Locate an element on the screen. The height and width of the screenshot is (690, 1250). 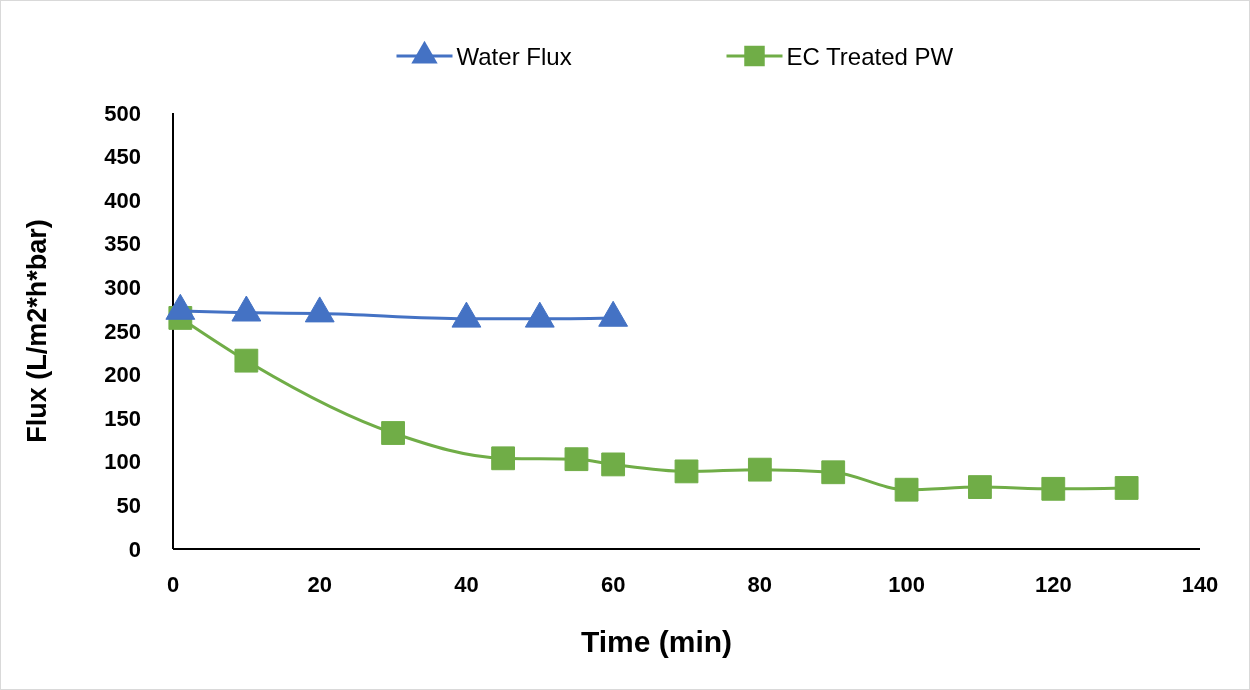
x-tick-label: 0 is located at coordinates (173, 584).